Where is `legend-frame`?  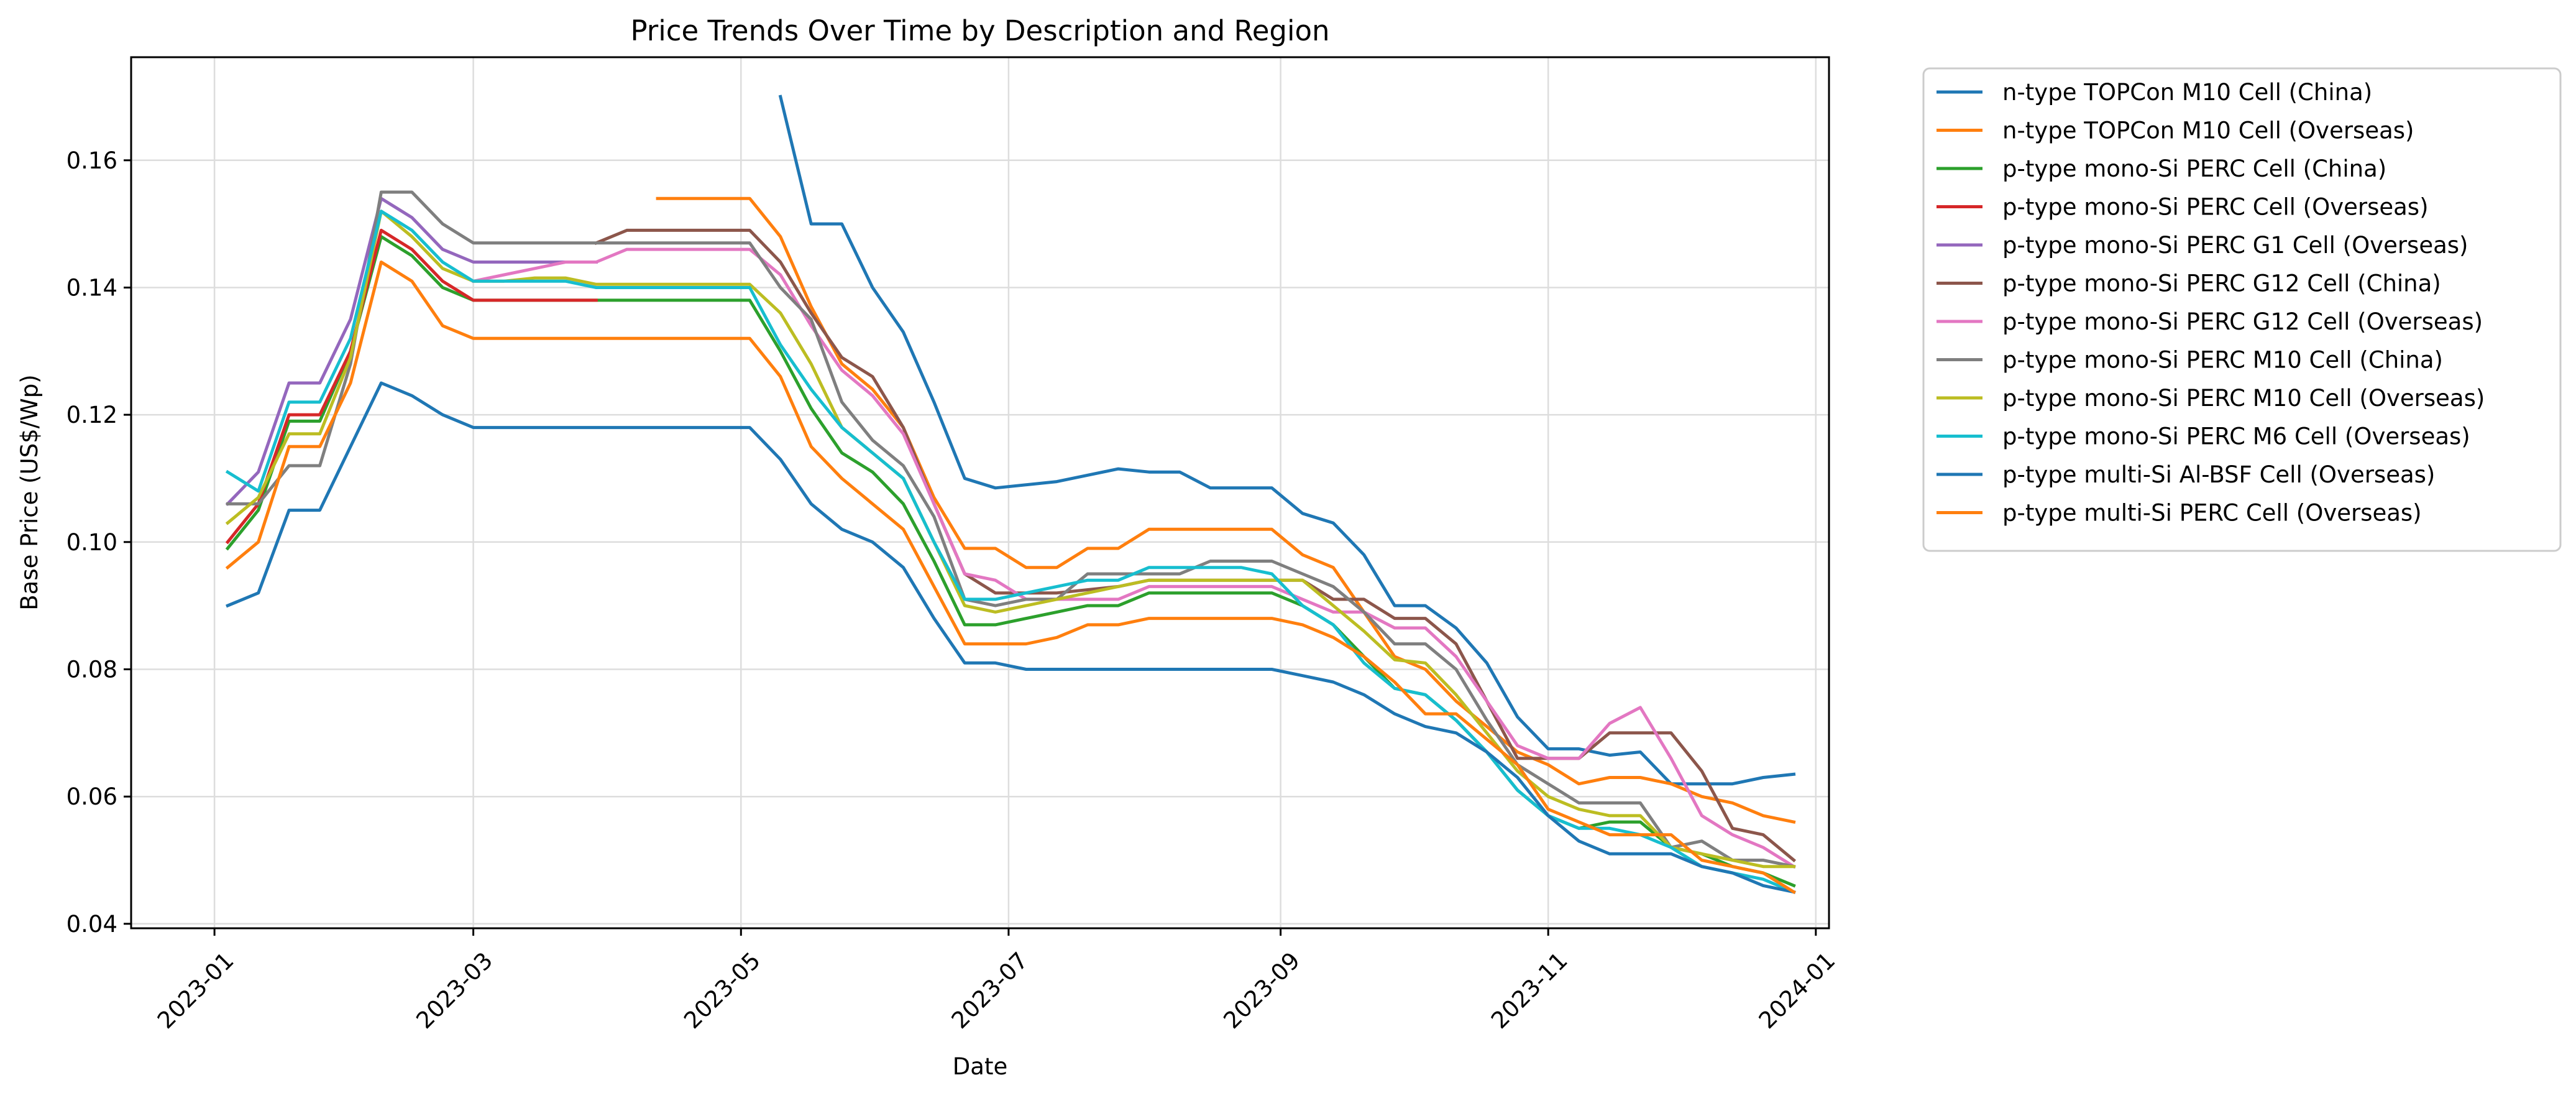 legend-frame is located at coordinates (2242, 309).